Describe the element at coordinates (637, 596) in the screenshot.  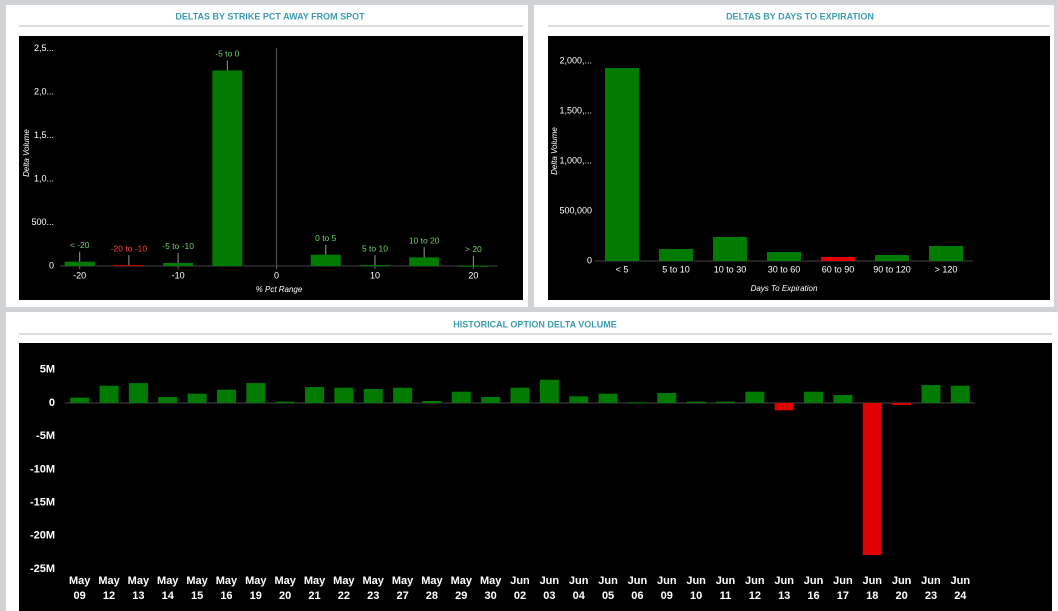
I see `x-tick-label: 06` at that location.